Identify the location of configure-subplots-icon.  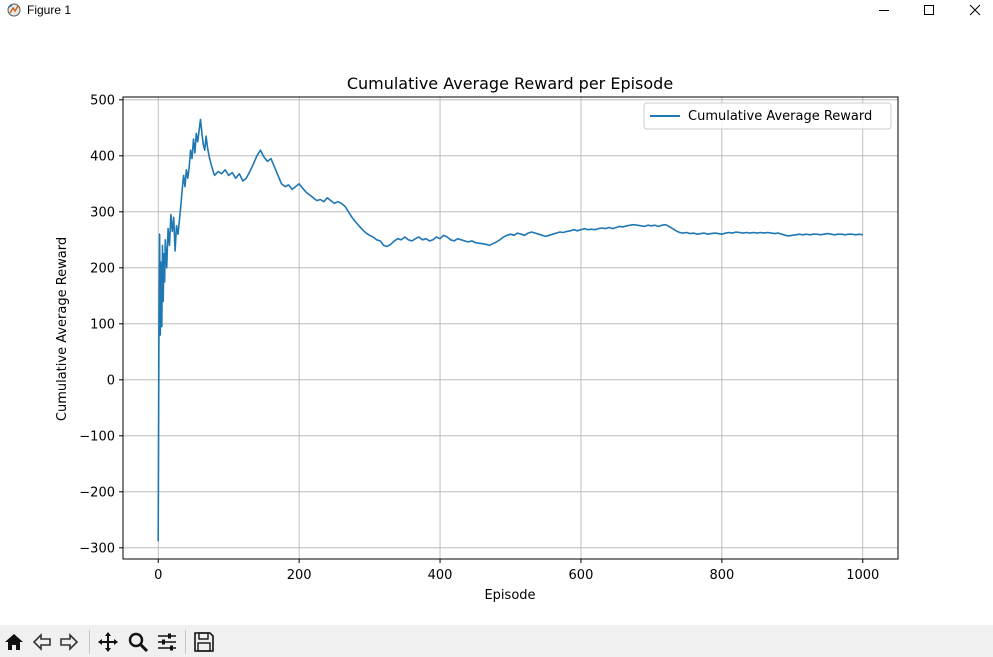
(167, 642).